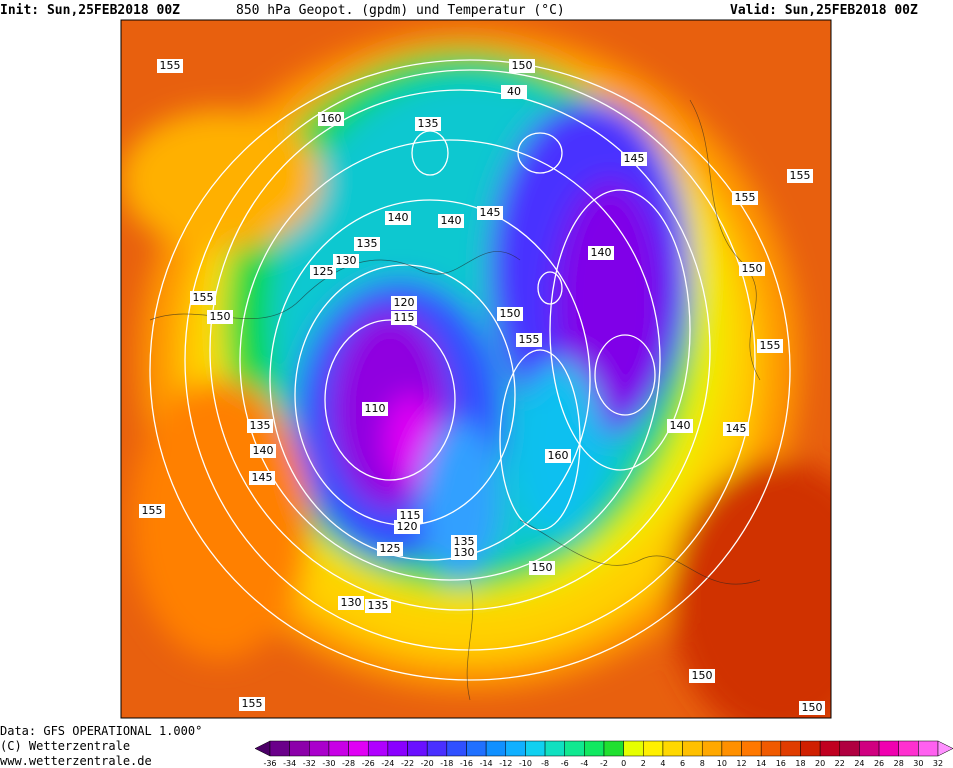  Describe the element at coordinates (722, 763) in the screenshot. I see `colorbar-label: 10` at that location.